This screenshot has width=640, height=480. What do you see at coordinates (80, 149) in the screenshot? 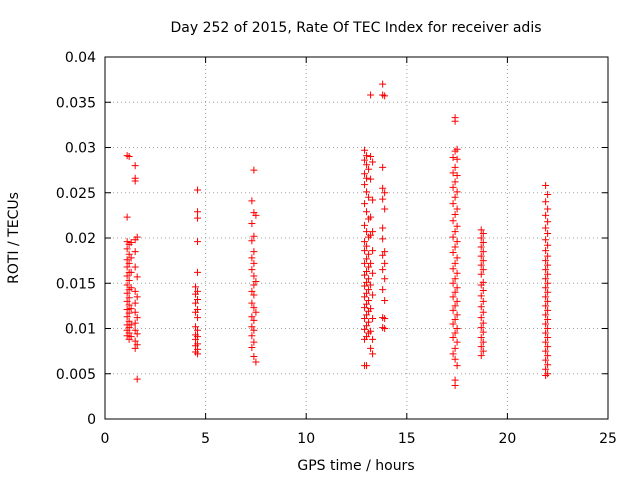
I see `y-tick-label: 0.03` at bounding box center [80, 149].